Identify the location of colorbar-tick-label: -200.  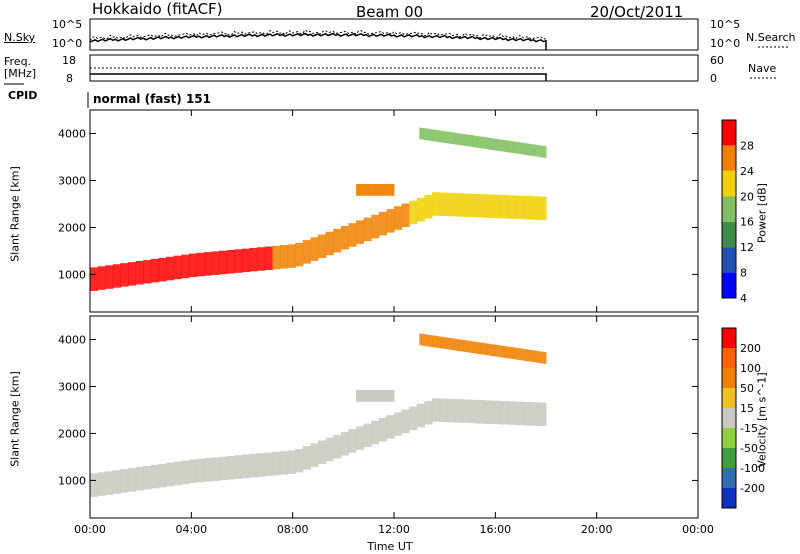
(752, 488).